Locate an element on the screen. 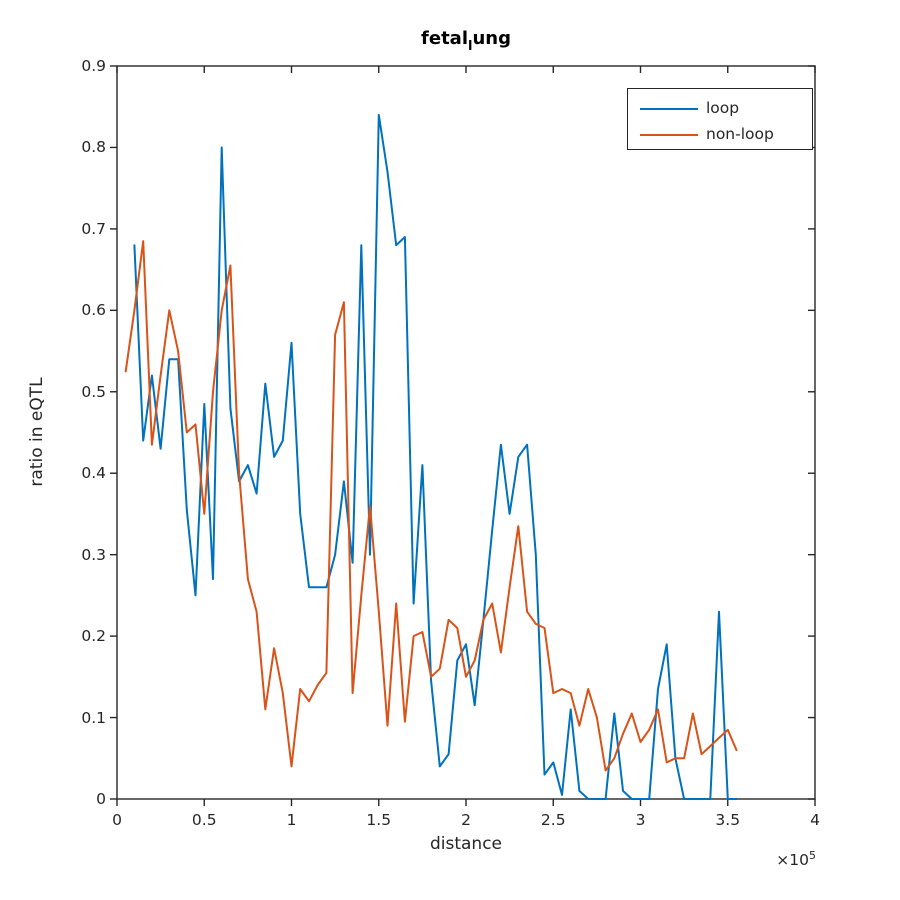 This screenshot has height=900, width=900. legend-label: non-loop is located at coordinates (740, 134).